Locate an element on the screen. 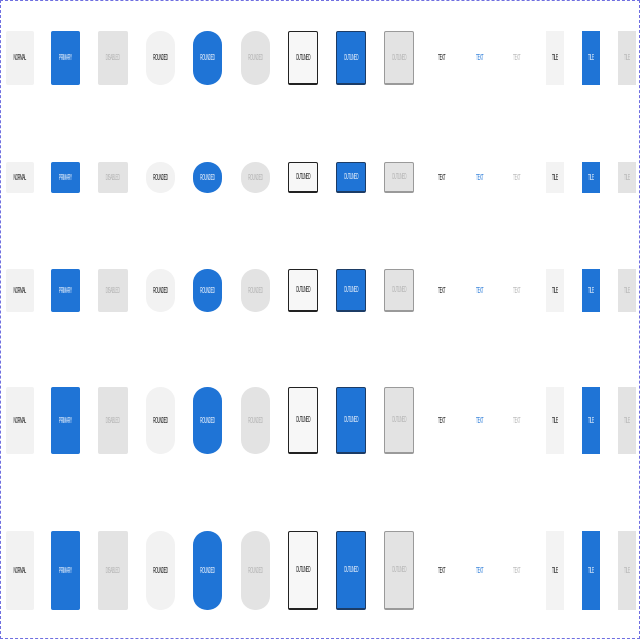 The image size is (640, 640). text-button-label: Text is located at coordinates (442, 420).